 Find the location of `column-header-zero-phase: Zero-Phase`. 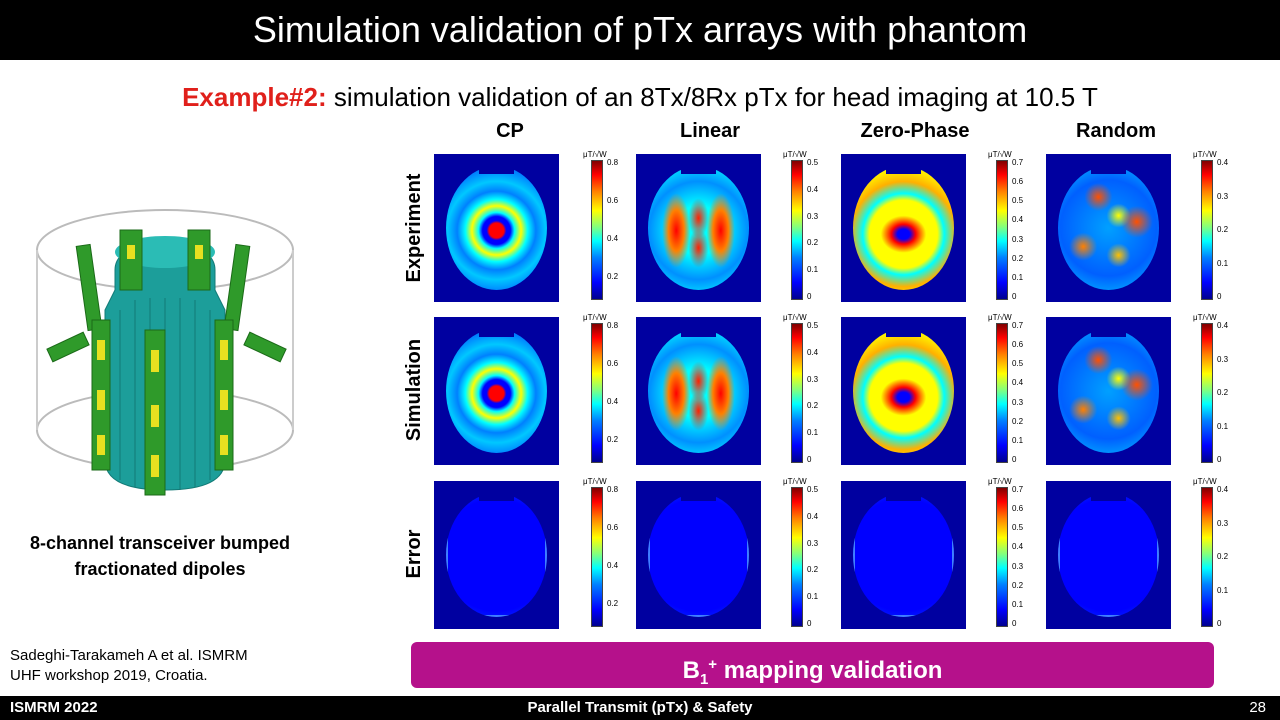

column-header-zero-phase: Zero-Phase is located at coordinates (915, 131).